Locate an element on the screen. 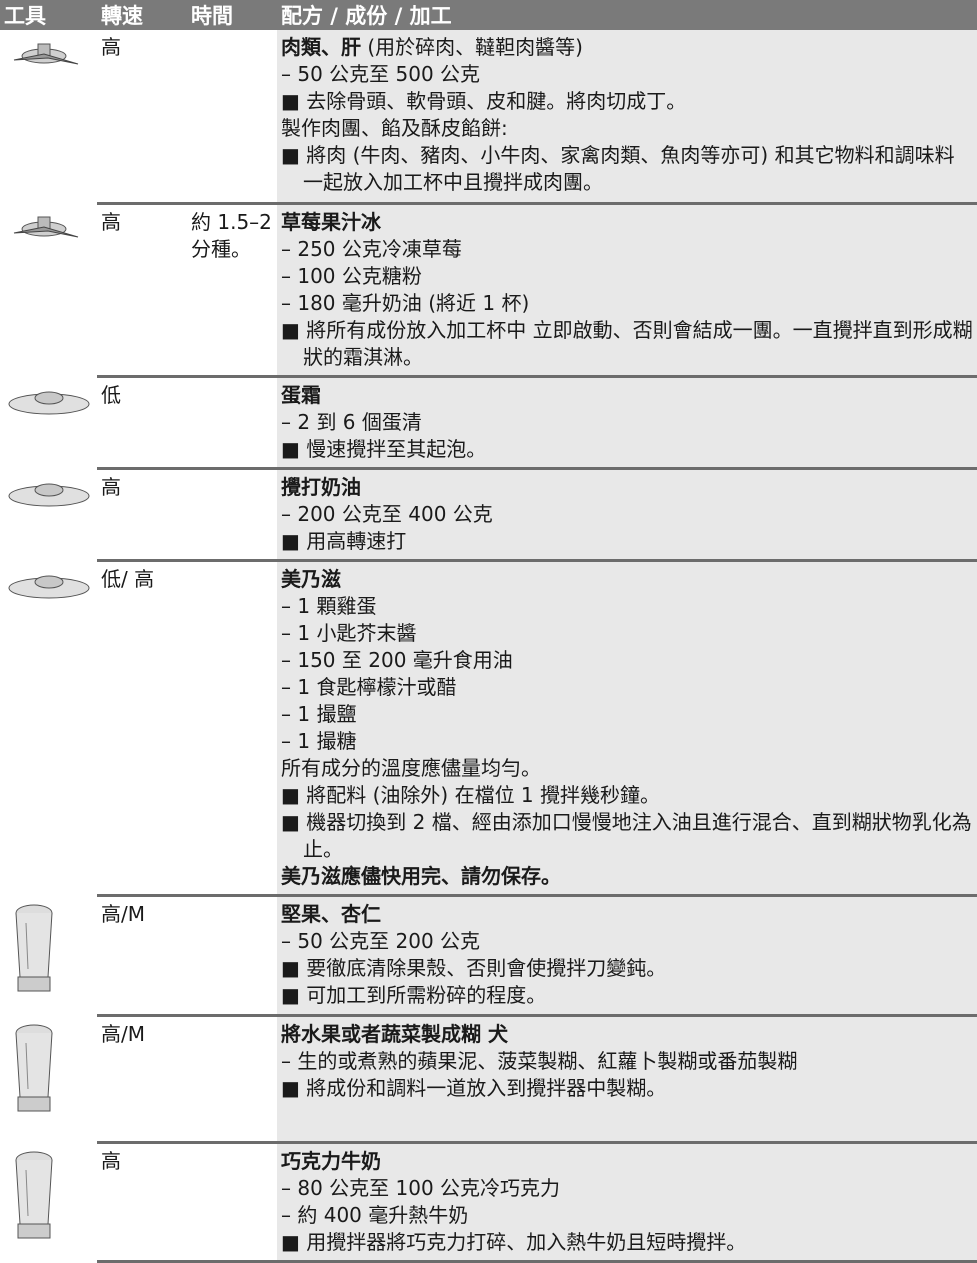  speed-cell: 低/ 高 is located at coordinates (142, 728).